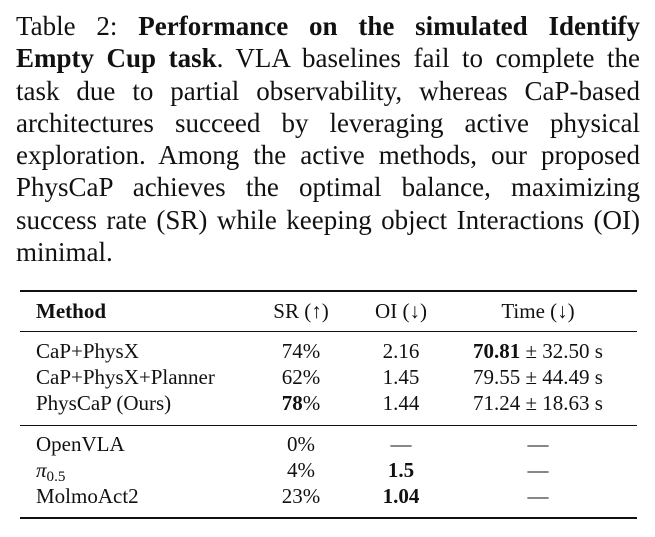 This screenshot has height=537, width=655. I want to click on sr-cell: 78%, so click(301, 403).